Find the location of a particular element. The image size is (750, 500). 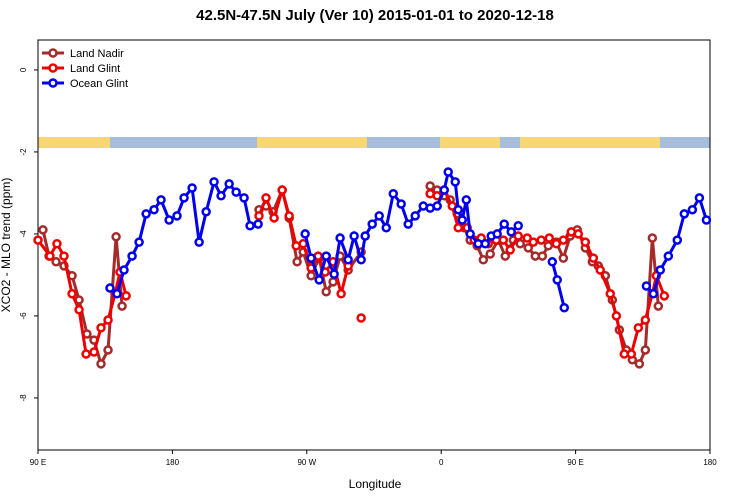

y-tick-label: -8 is located at coordinates (23, 398).